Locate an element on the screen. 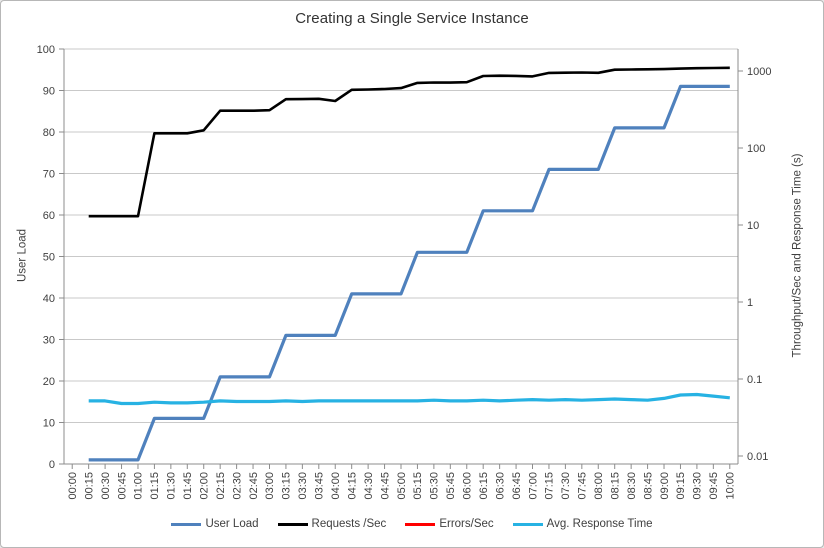 Image resolution: width=824 pixels, height=548 pixels. left-axis-tick-label: 100 is located at coordinates (46, 50).